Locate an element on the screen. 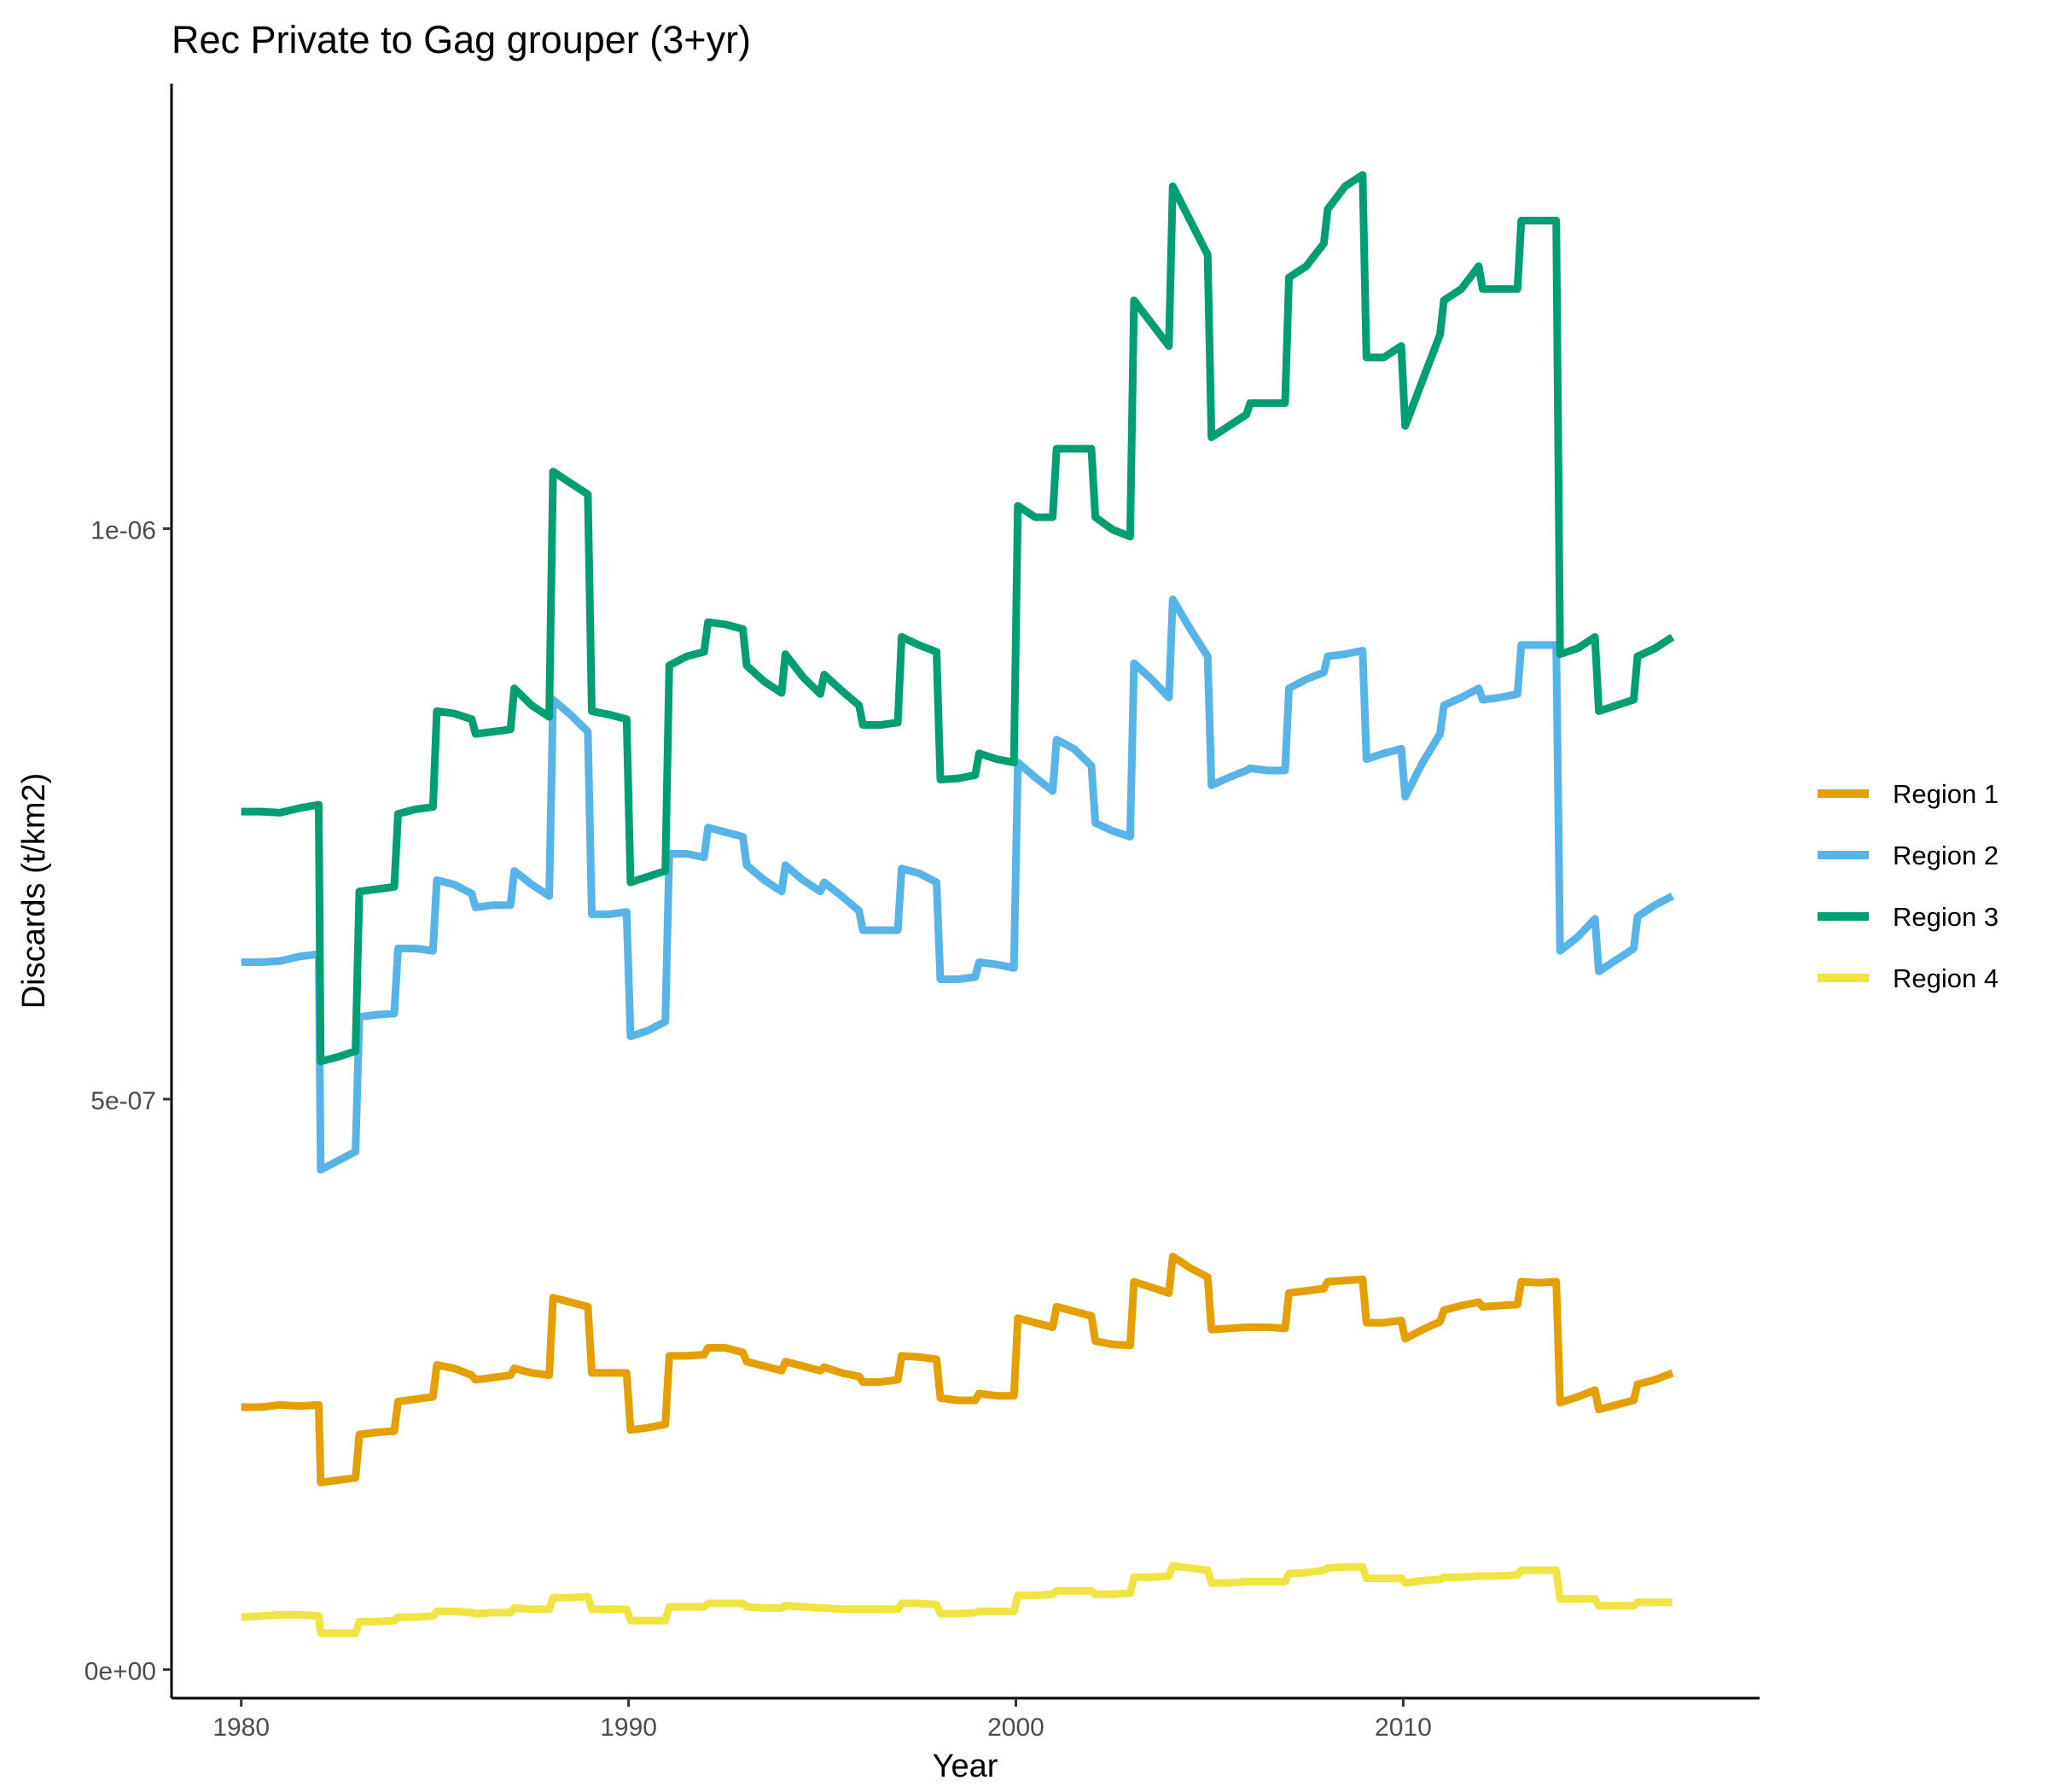 The width and height of the screenshot is (2048, 1792). x-axis-label: Year is located at coordinates (966, 1766).